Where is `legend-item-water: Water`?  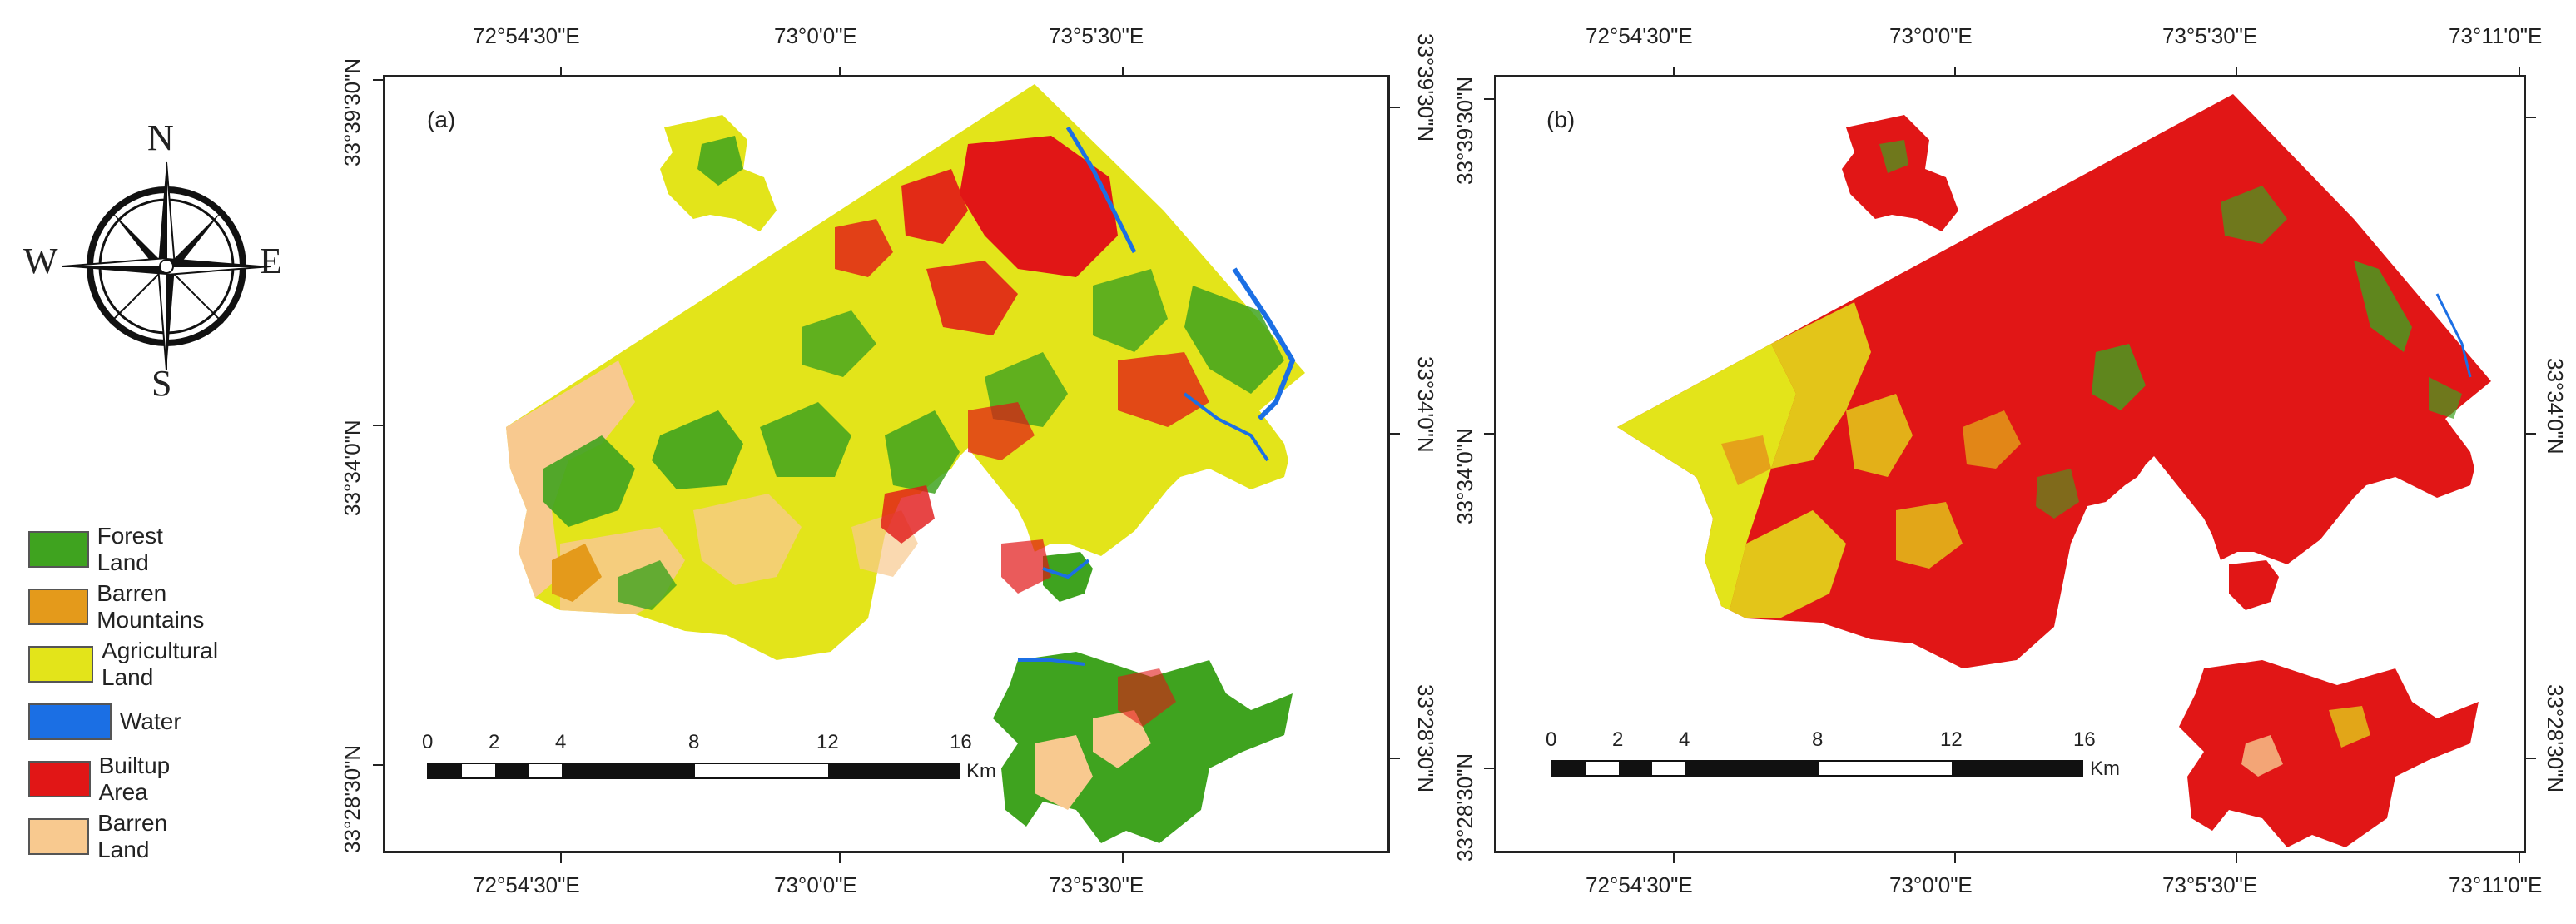 legend-item-water: Water is located at coordinates (104, 722).